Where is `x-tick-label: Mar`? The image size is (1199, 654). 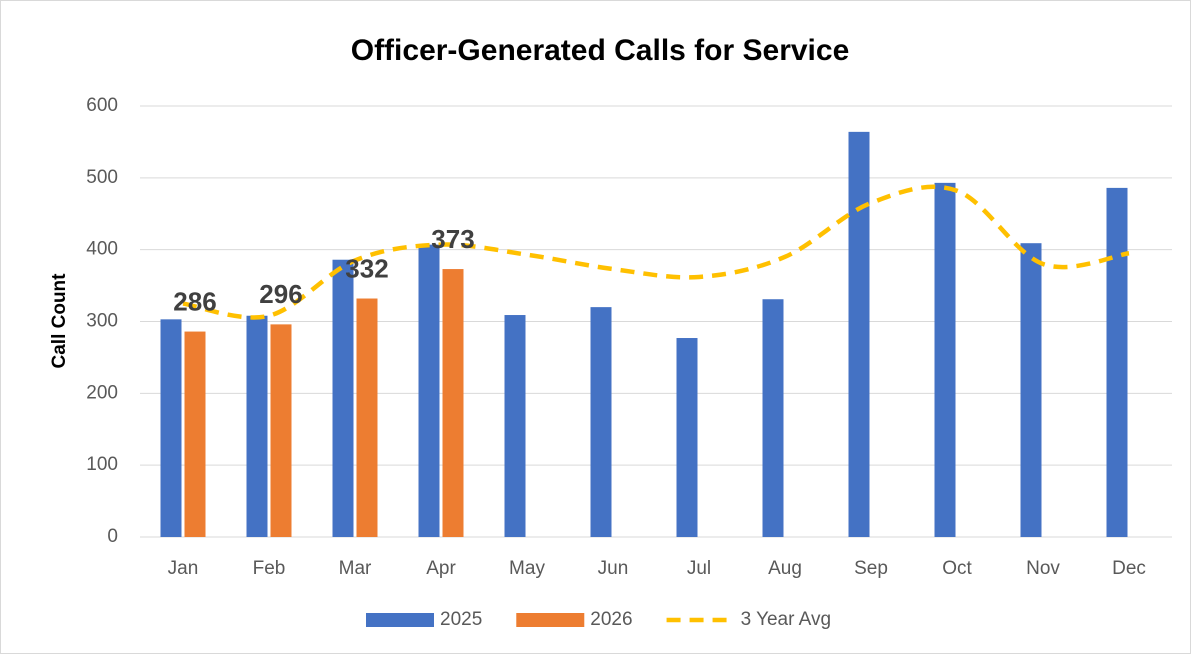 x-tick-label: Mar is located at coordinates (355, 568).